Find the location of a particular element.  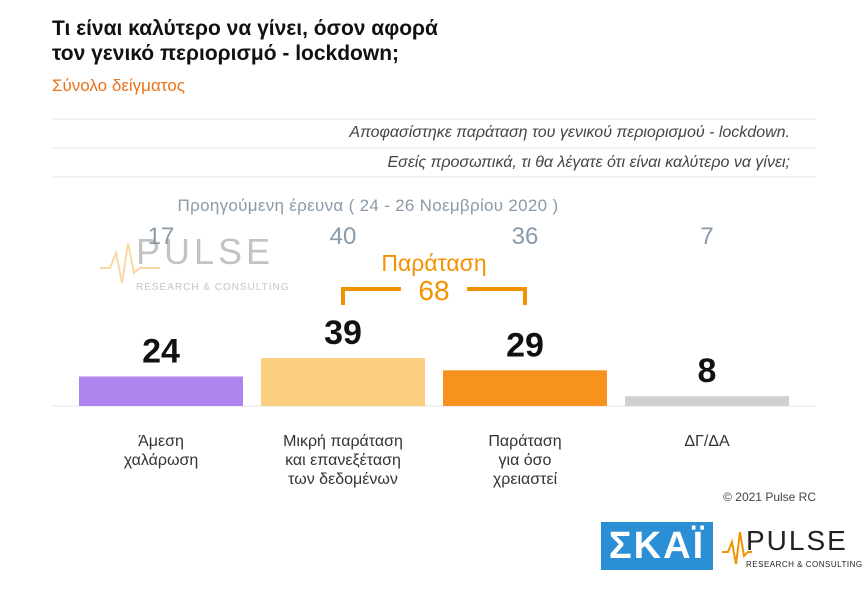

pulse-watermark-logo: PULSE RESEARCH & CONSULTING is located at coordinates (195, 262).